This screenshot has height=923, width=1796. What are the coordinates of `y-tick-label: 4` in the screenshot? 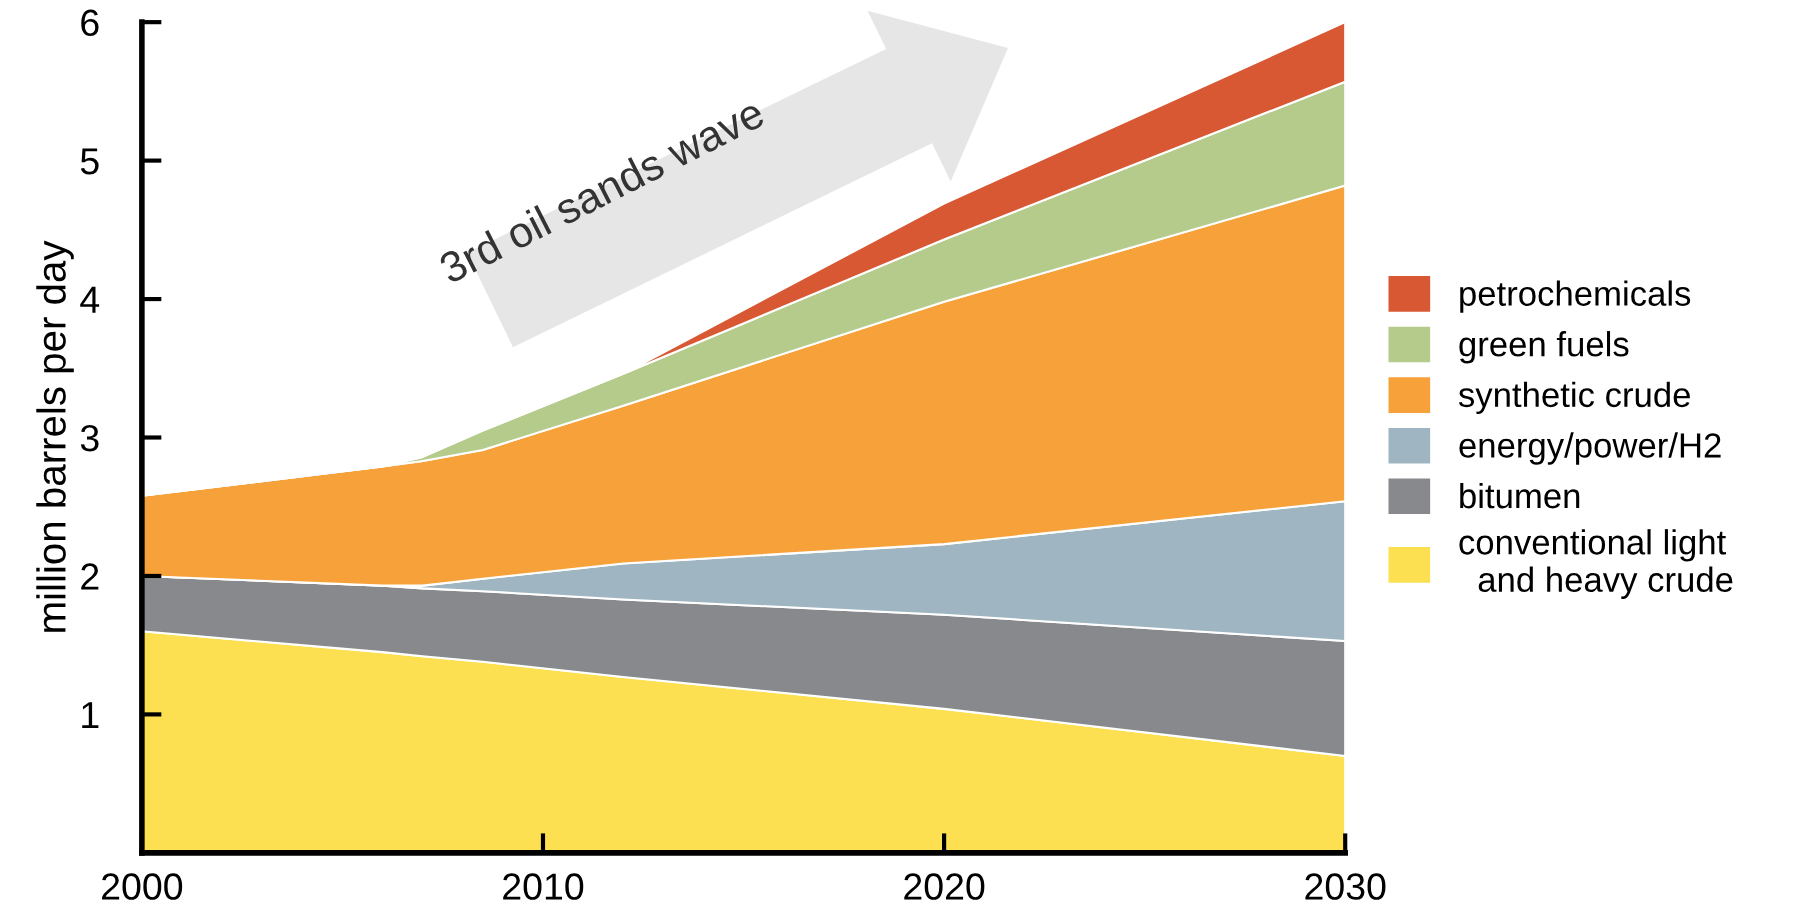 It's located at (90, 299).